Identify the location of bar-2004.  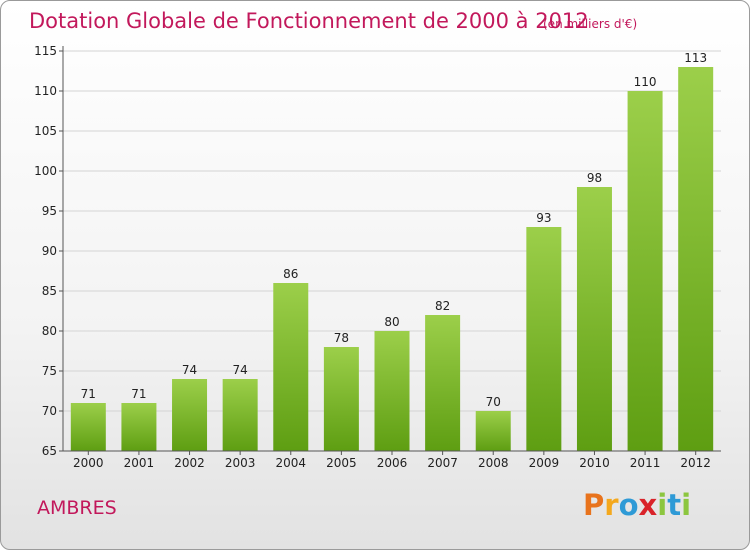
(291, 367).